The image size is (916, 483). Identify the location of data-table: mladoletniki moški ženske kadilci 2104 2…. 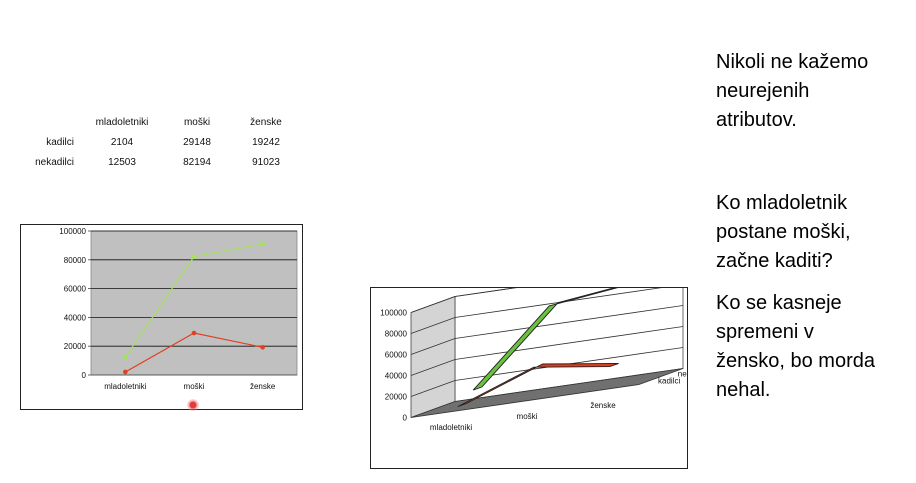
(161, 142).